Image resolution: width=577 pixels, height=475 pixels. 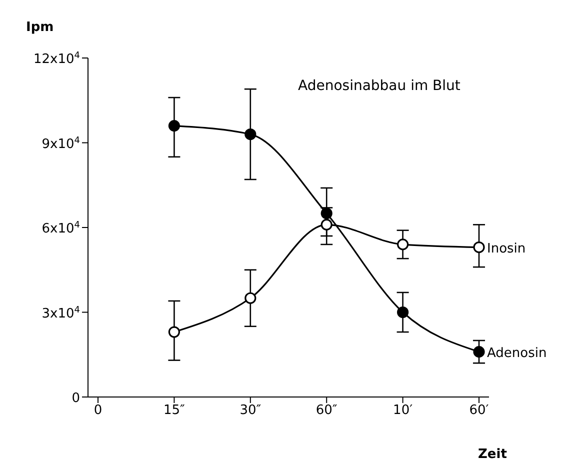 What do you see at coordinates (327, 410) in the screenshot?
I see `x-tick-label: 60″` at bounding box center [327, 410].